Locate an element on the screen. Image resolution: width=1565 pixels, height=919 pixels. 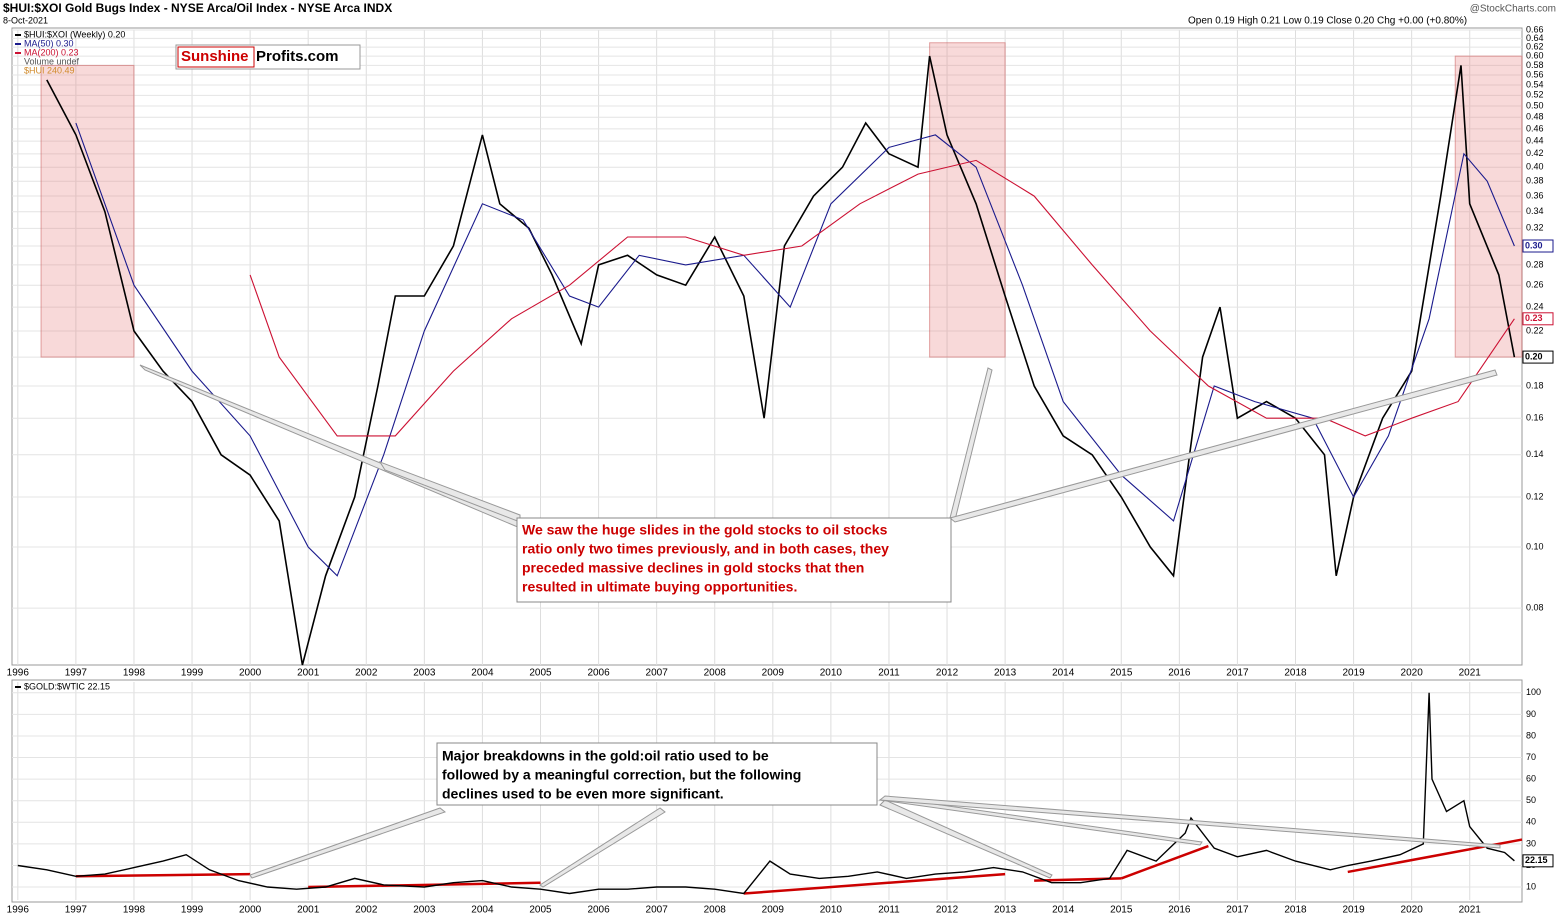
x-tick-label: 2020 is located at coordinates (1412, 910).